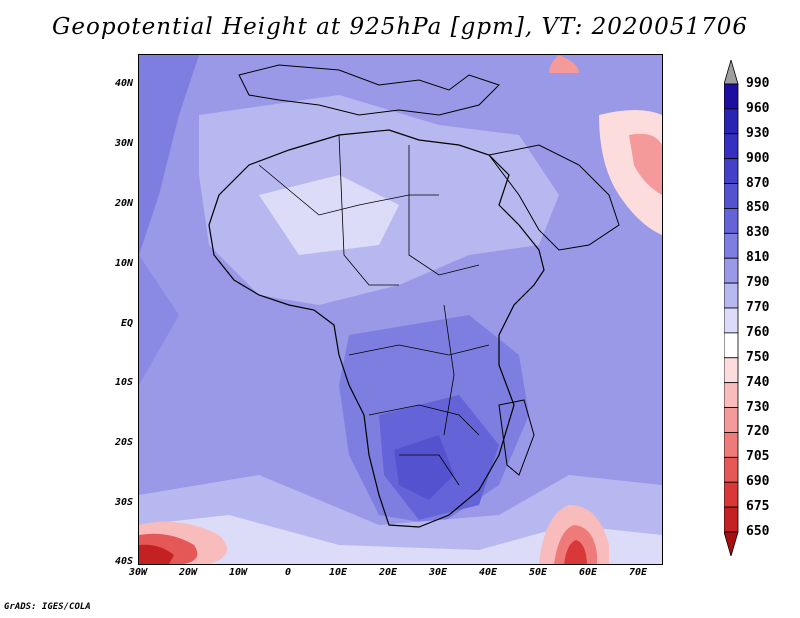 The height and width of the screenshot is (618, 800). Describe the element at coordinates (758, 307) in the screenshot. I see `colorbar-label: 770` at that location.